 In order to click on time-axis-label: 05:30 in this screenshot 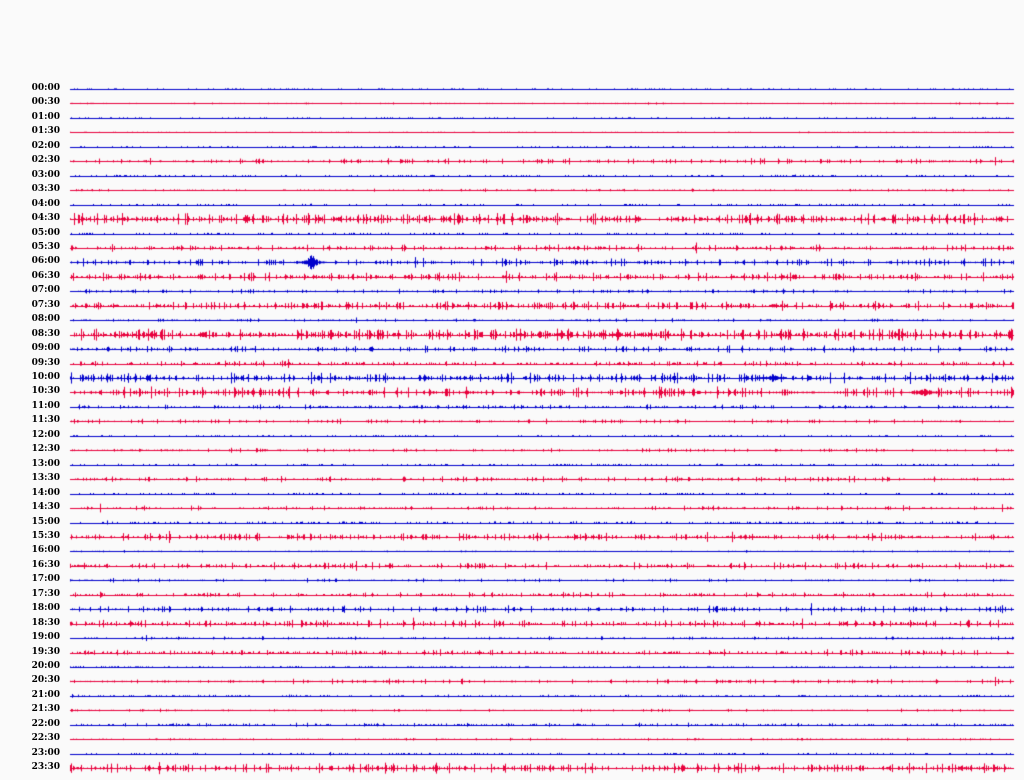, I will do `click(45, 246)`.